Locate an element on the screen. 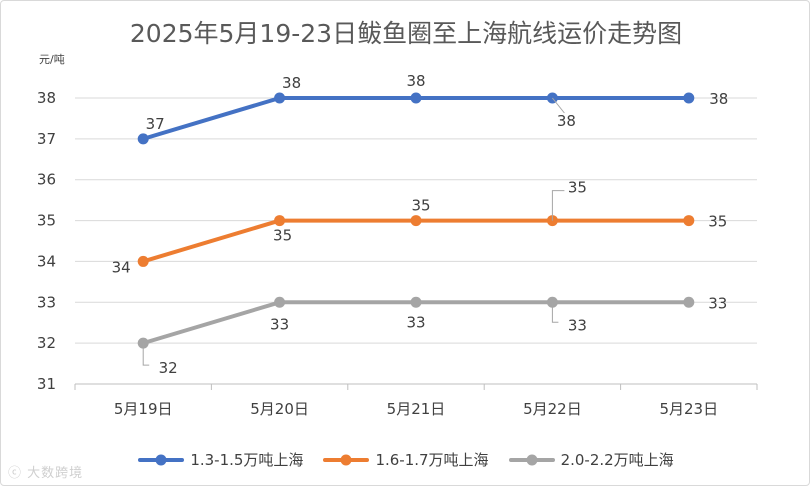 The width and height of the screenshot is (812, 488). legend: 1.3-1.5万吨上海 1.6-1.7万吨上海 2.0-2.2万吨上海 is located at coordinates (406, 459).